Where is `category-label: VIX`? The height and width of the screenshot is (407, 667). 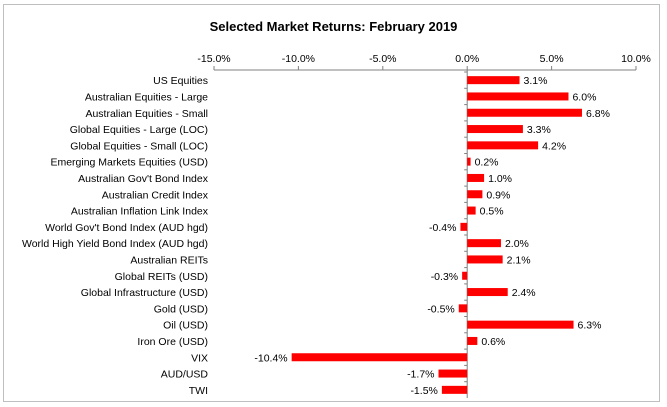 category-label: VIX is located at coordinates (199, 358).